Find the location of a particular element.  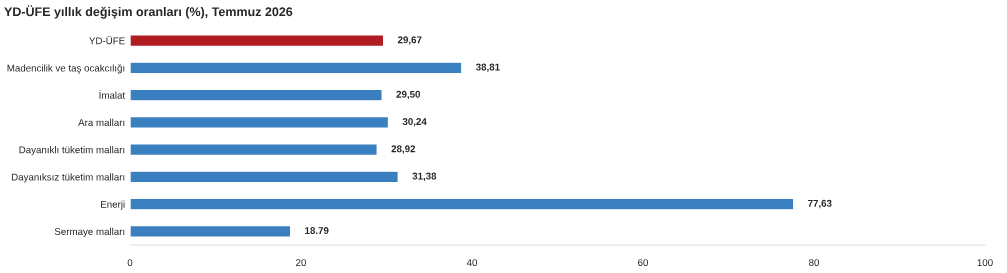

data-label: 29,50 is located at coordinates (408, 95).